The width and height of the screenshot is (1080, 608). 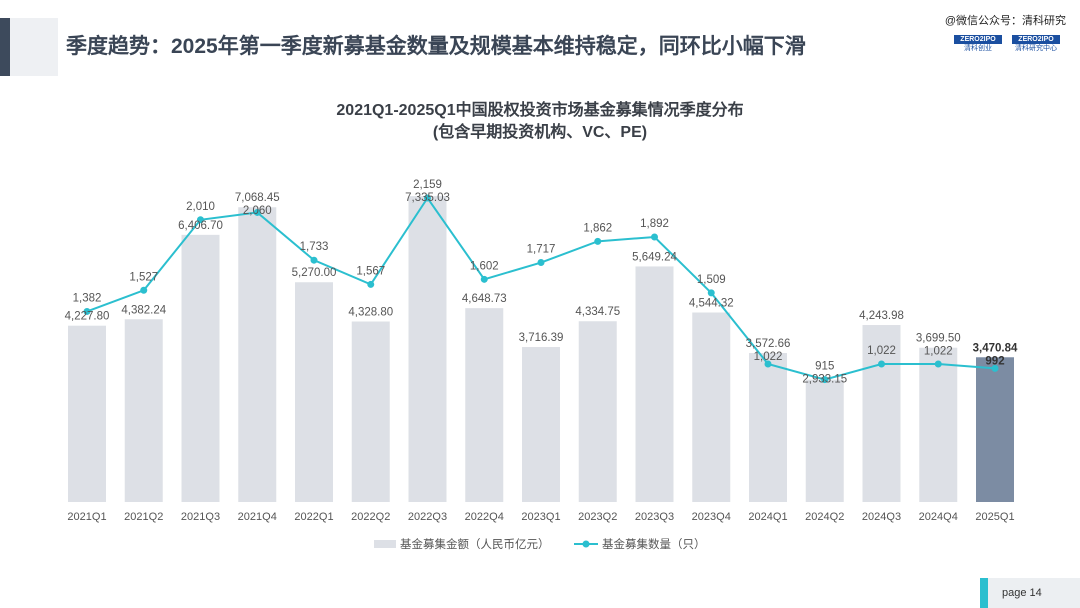 I want to click on x-tick-2023Q4: 2023Q4, so click(x=711, y=517).